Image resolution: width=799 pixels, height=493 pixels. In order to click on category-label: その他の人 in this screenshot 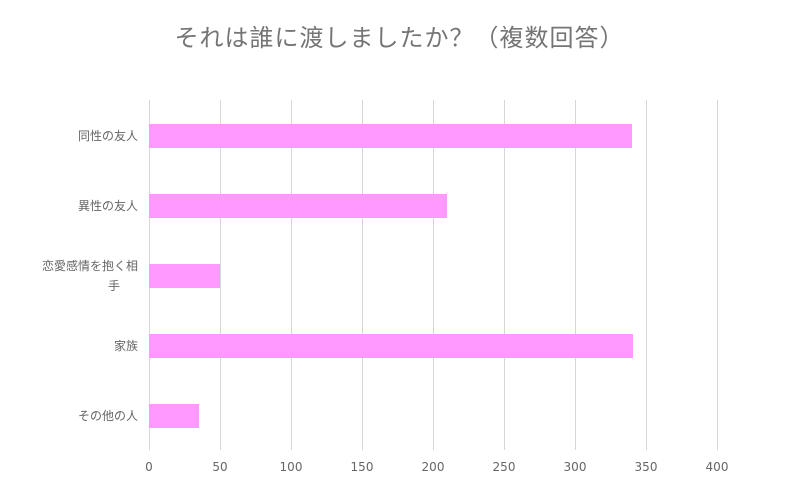, I will do `click(107, 416)`.